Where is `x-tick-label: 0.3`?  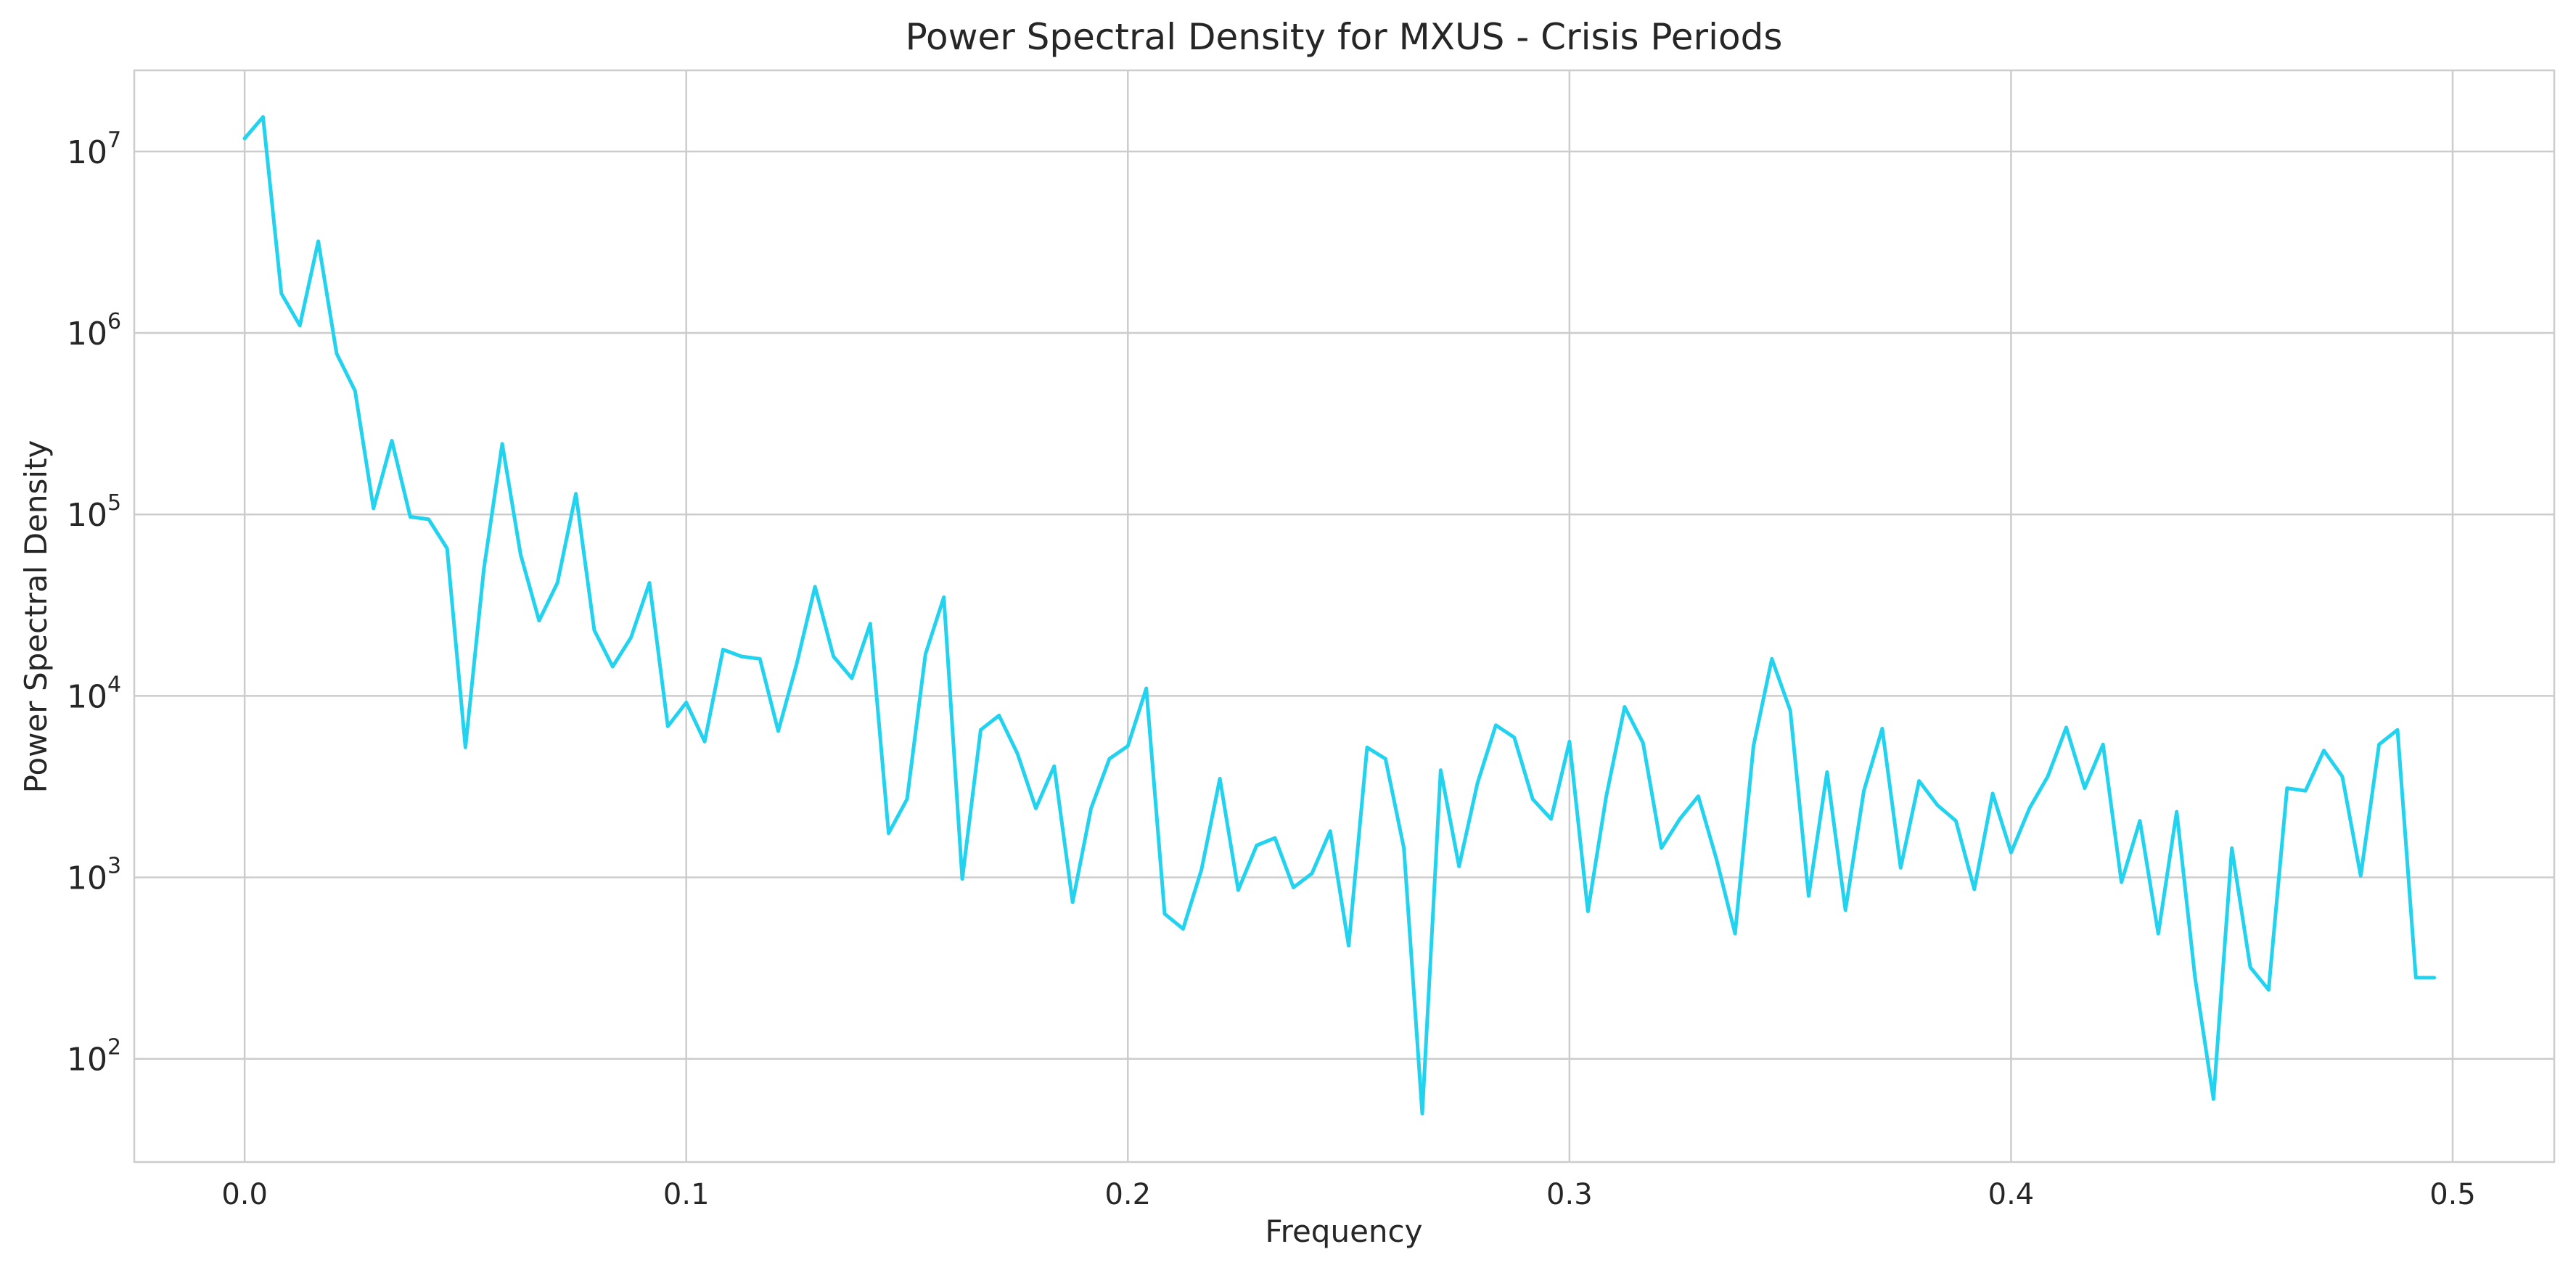 x-tick-label: 0.3 is located at coordinates (1569, 1194).